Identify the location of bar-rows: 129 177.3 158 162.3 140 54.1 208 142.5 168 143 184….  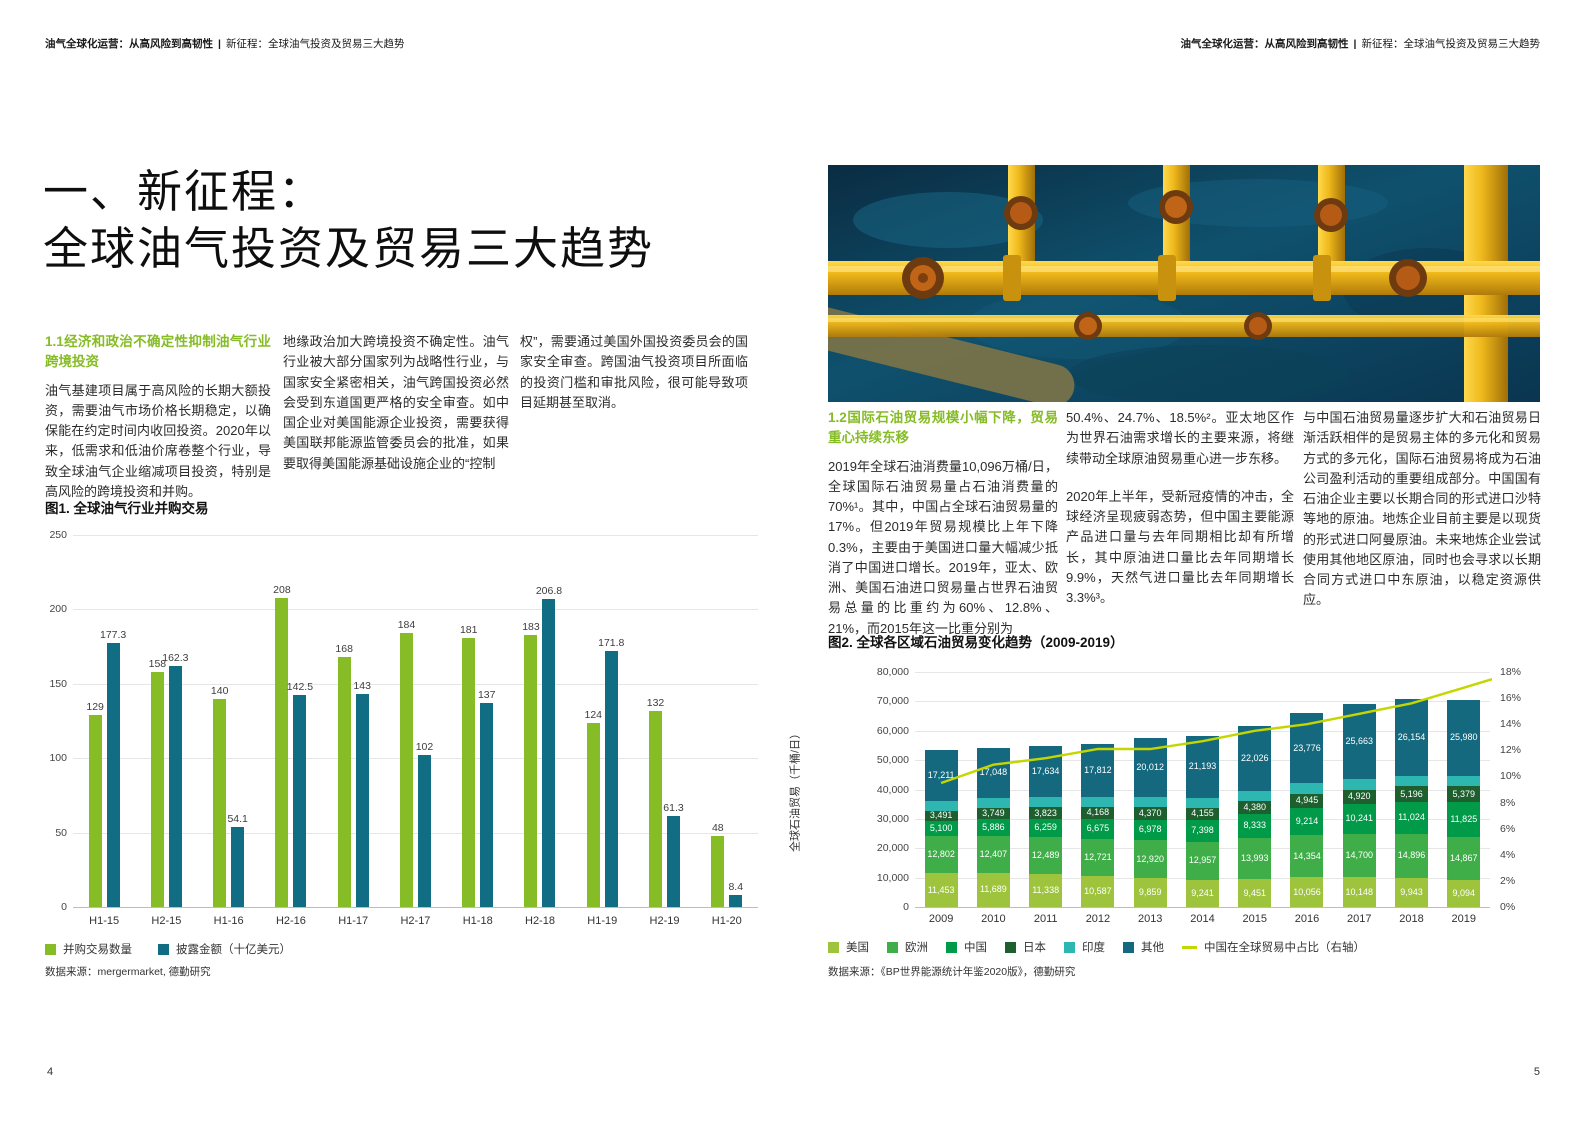
(415, 721).